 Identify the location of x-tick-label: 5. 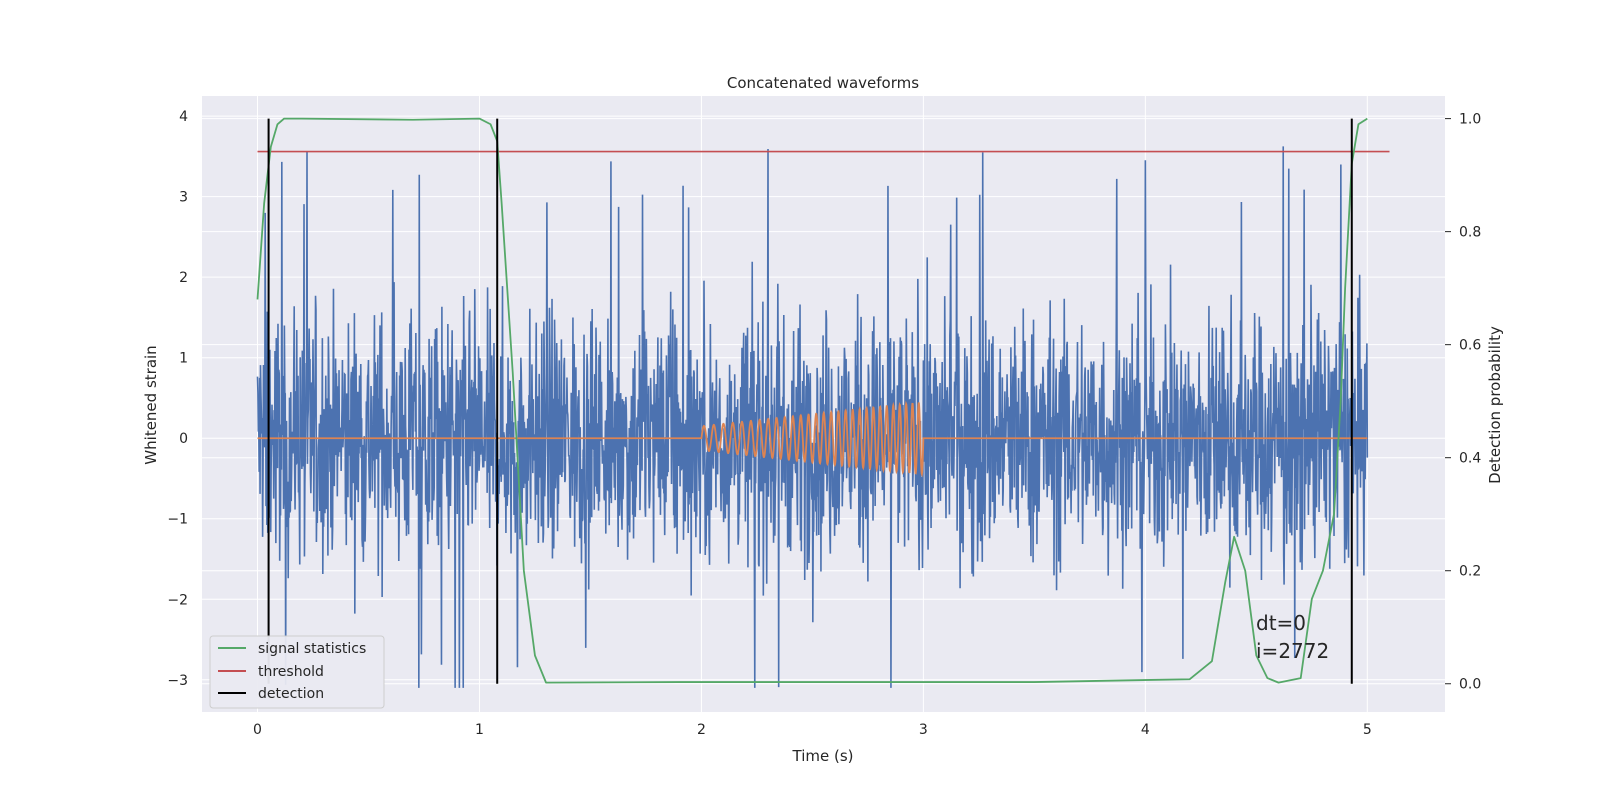
(1367, 730).